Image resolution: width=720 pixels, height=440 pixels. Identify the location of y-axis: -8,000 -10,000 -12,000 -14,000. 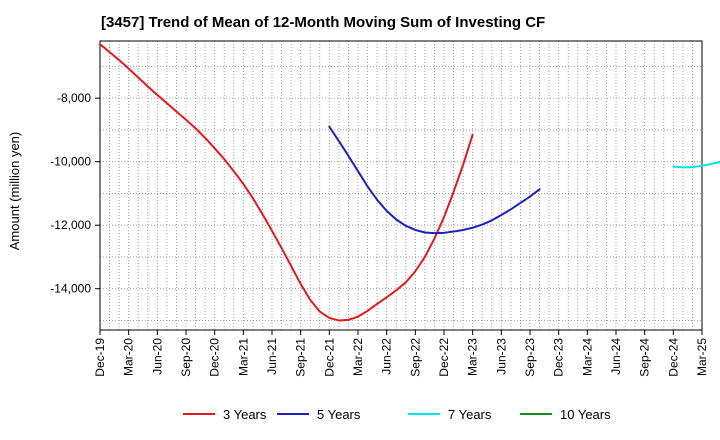
(75, 193).